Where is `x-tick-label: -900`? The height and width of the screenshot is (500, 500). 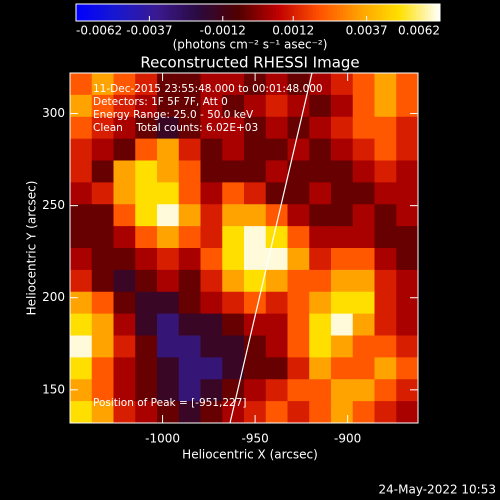
x-tick-label: -900 is located at coordinates (347, 439).